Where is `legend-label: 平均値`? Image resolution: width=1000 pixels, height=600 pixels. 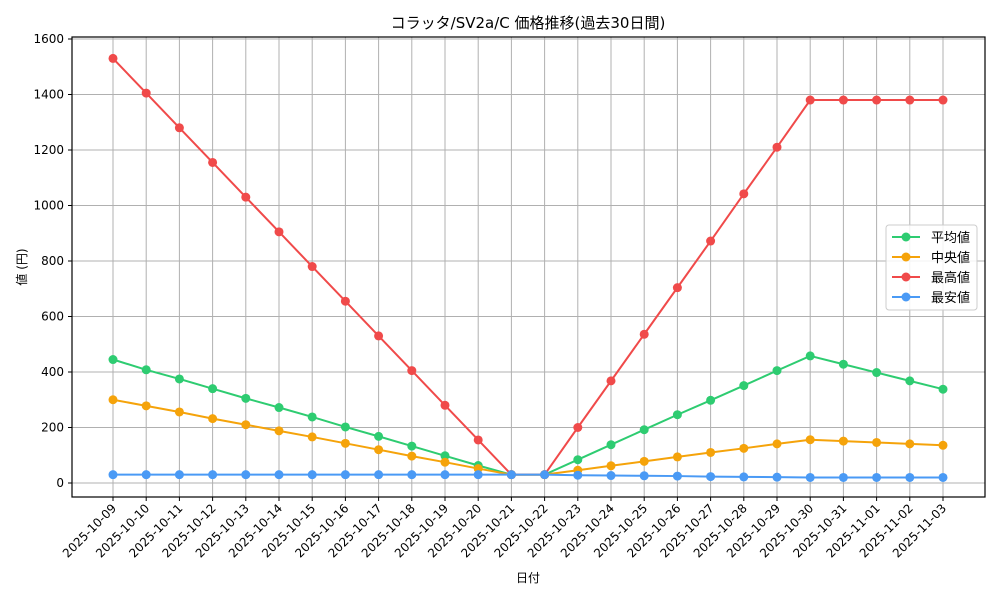
legend-label: 平均値 is located at coordinates (950, 238).